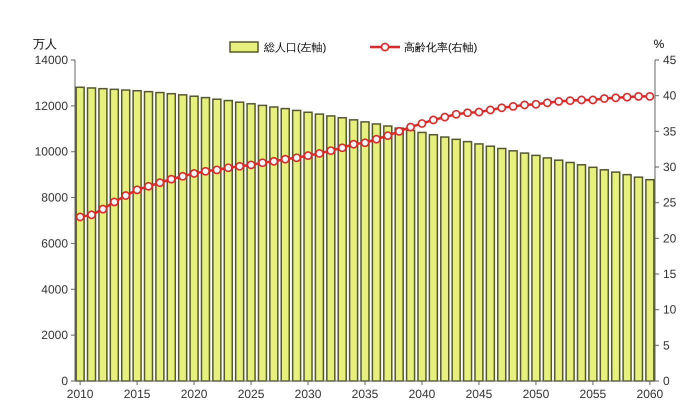  What do you see at coordinates (54, 335) in the screenshot?
I see `y-tick-label: 2000` at bounding box center [54, 335].